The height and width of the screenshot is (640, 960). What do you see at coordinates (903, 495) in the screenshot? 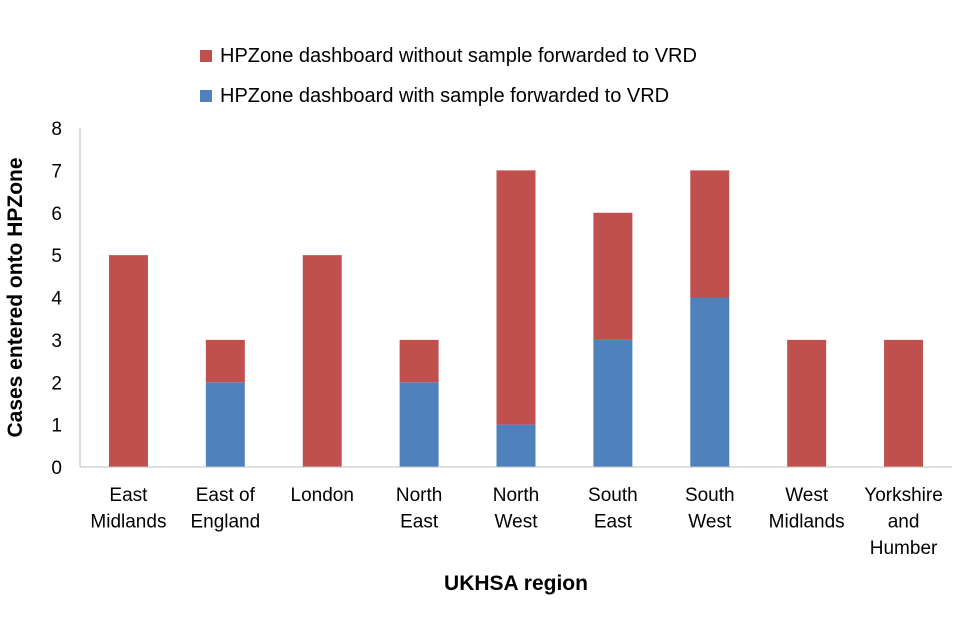
I see `x-category-label: Yorkshire` at bounding box center [903, 495].